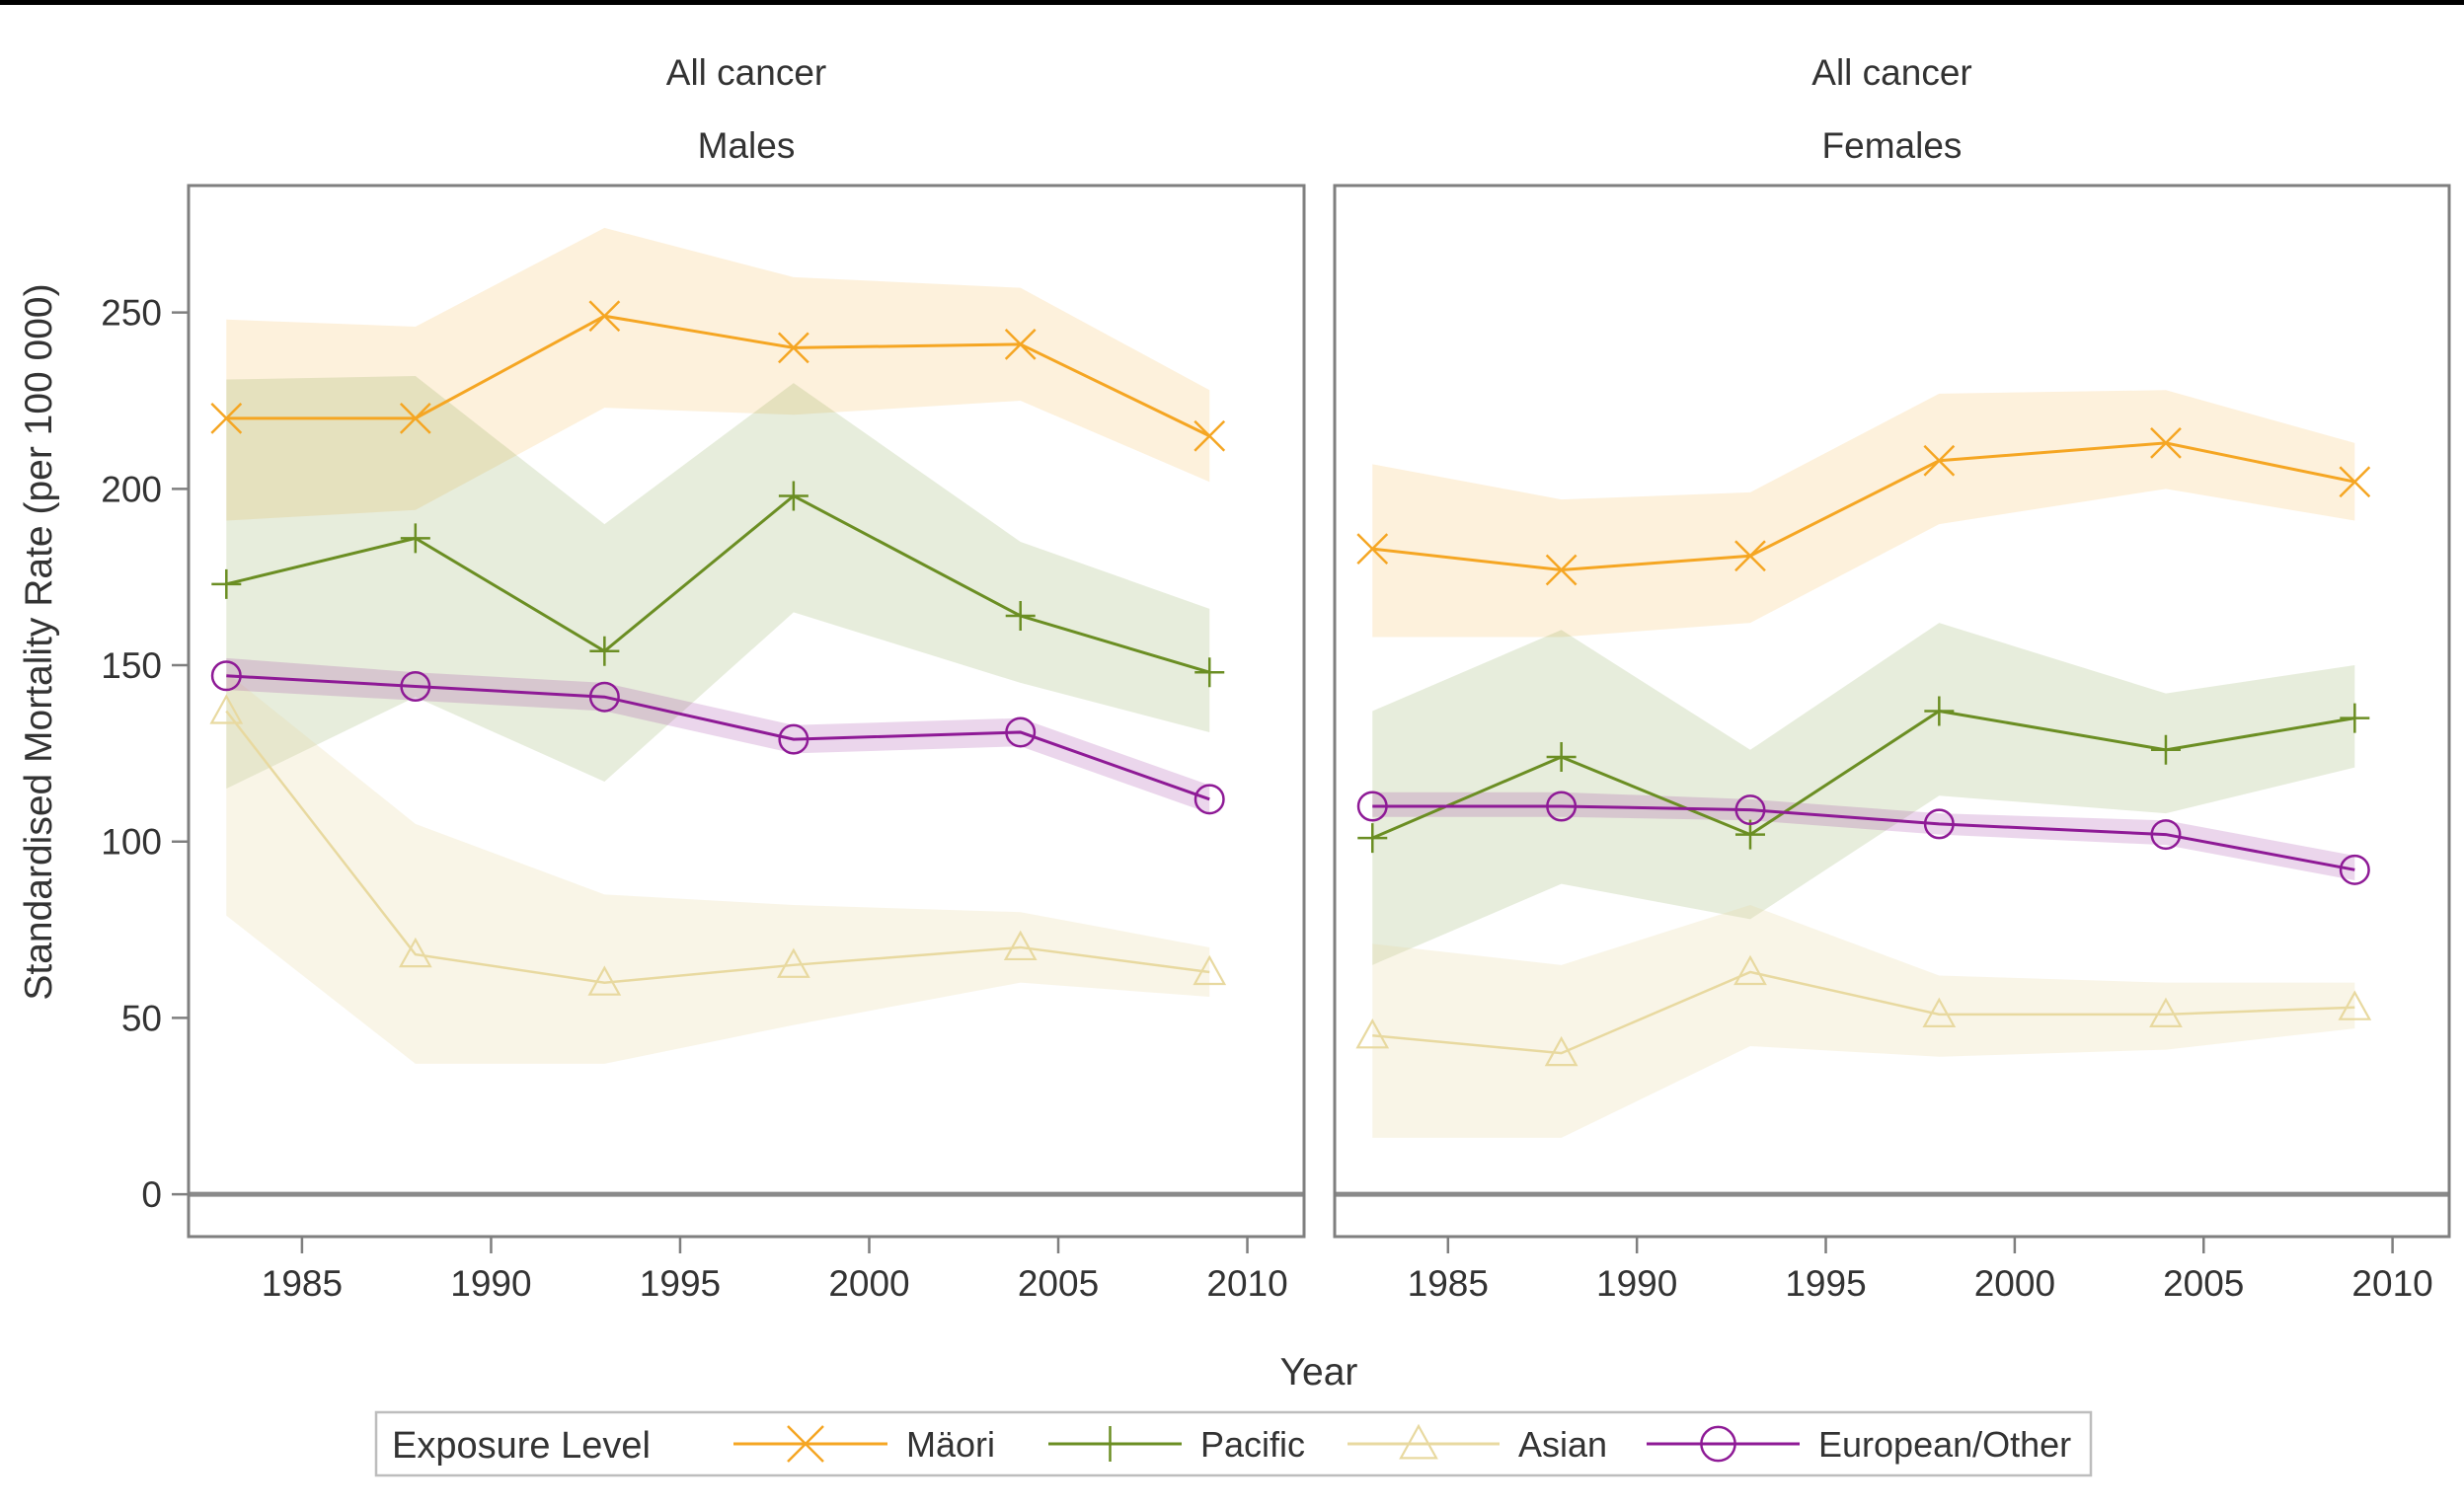 Image resolution: width=2464 pixels, height=1508 pixels. What do you see at coordinates (521, 1446) in the screenshot?
I see `legend-title: Exposure Level` at bounding box center [521, 1446].